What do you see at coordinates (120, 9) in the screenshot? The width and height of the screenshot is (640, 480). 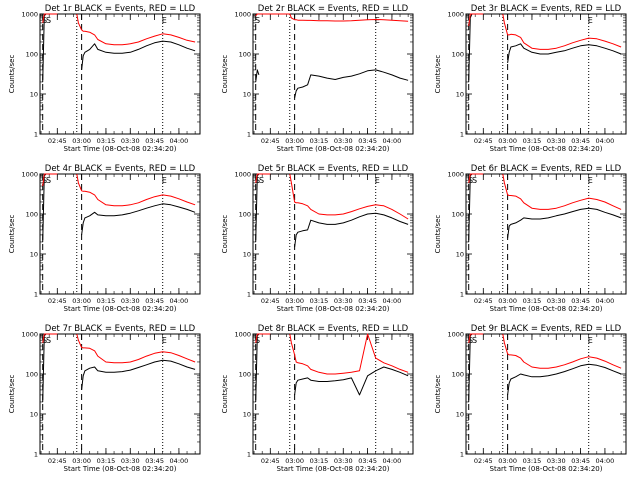 I see `panel-title: Det 1r BLACK = Events, RED = LLD` at bounding box center [120, 9].